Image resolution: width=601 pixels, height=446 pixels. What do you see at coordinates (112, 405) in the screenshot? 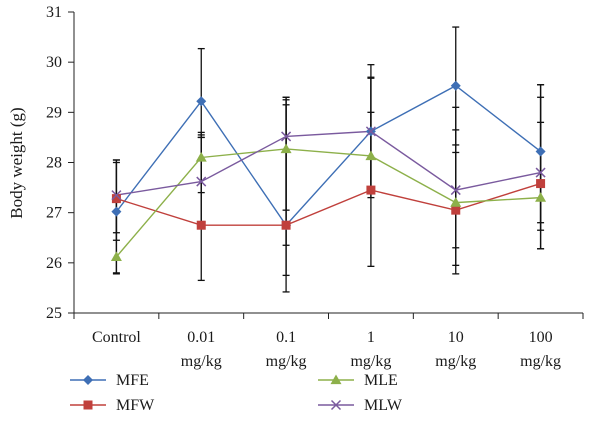
I see `legend-item-mfw: MFW` at bounding box center [112, 405].